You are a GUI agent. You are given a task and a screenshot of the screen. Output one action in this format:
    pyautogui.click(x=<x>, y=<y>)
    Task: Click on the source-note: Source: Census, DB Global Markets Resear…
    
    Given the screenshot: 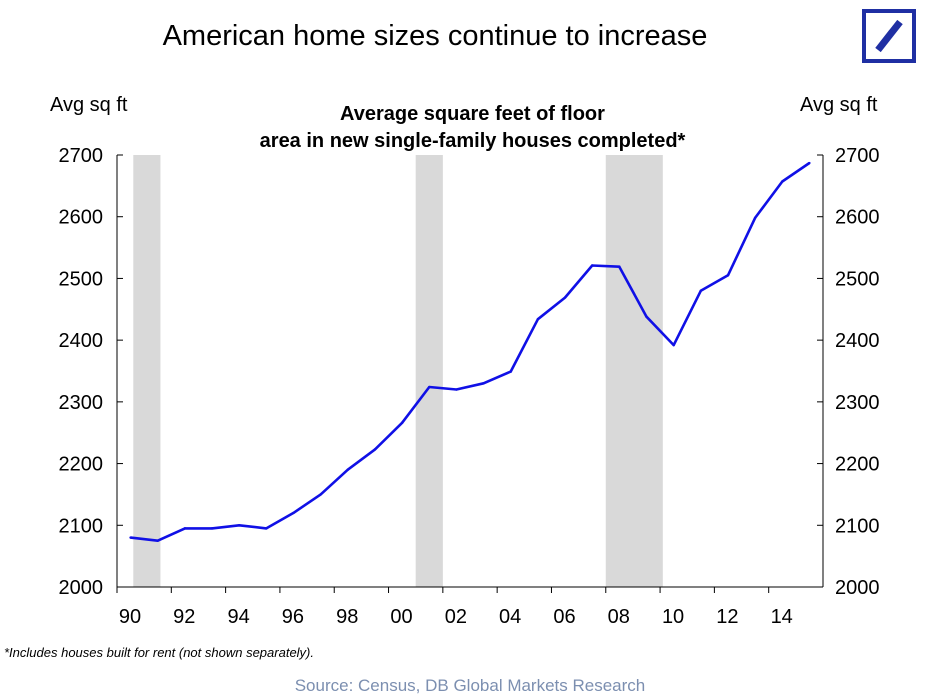 What is the action you would take?
    pyautogui.click(x=470, y=685)
    